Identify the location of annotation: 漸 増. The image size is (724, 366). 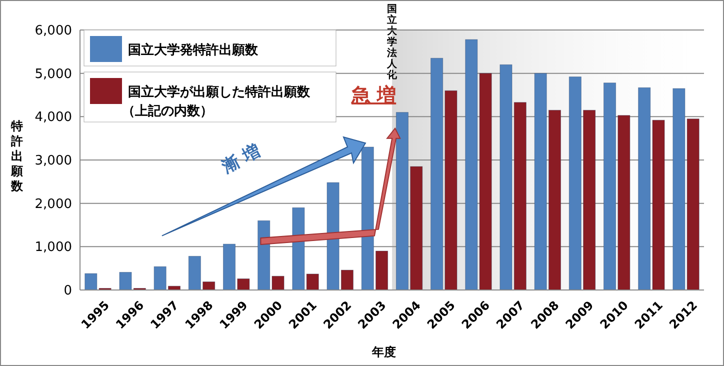
(241, 159).